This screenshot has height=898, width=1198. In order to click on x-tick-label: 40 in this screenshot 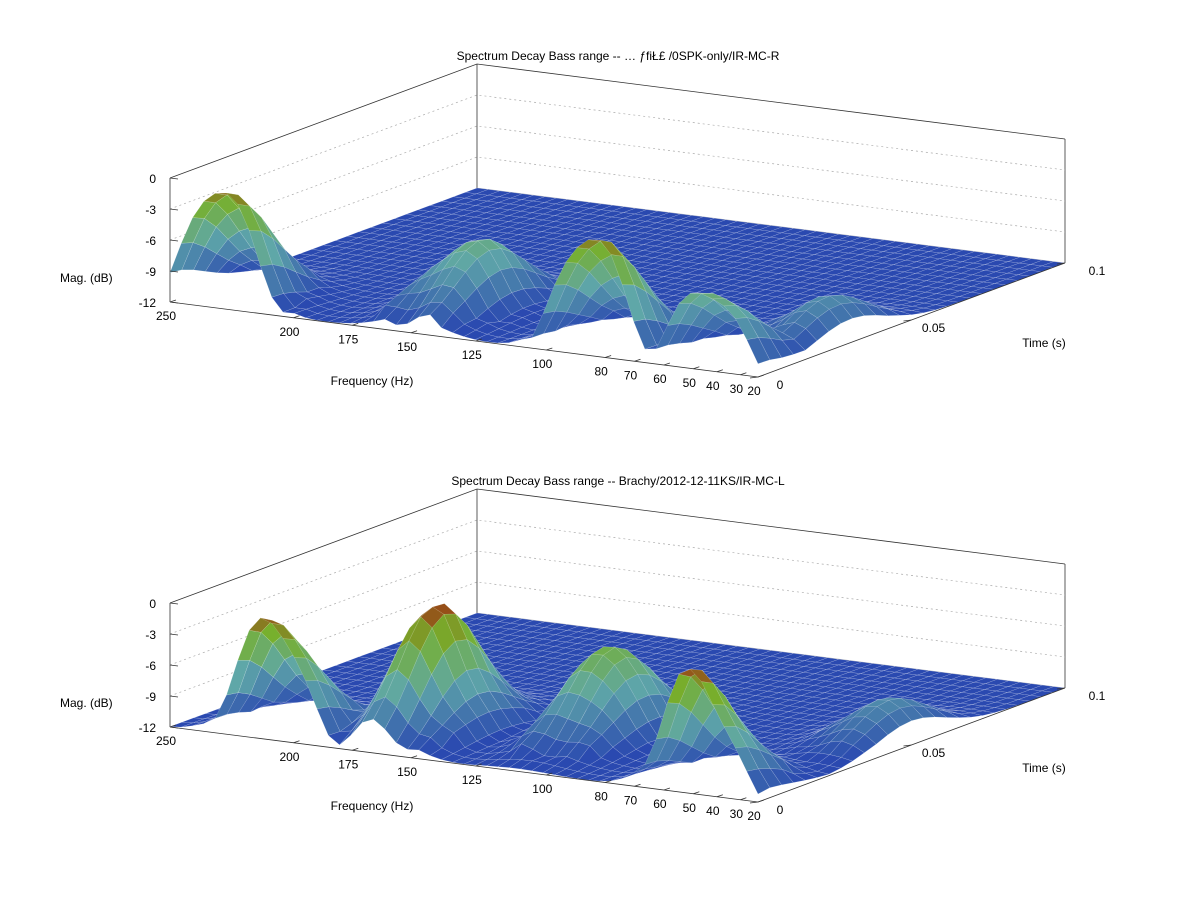, I will do `click(713, 386)`.